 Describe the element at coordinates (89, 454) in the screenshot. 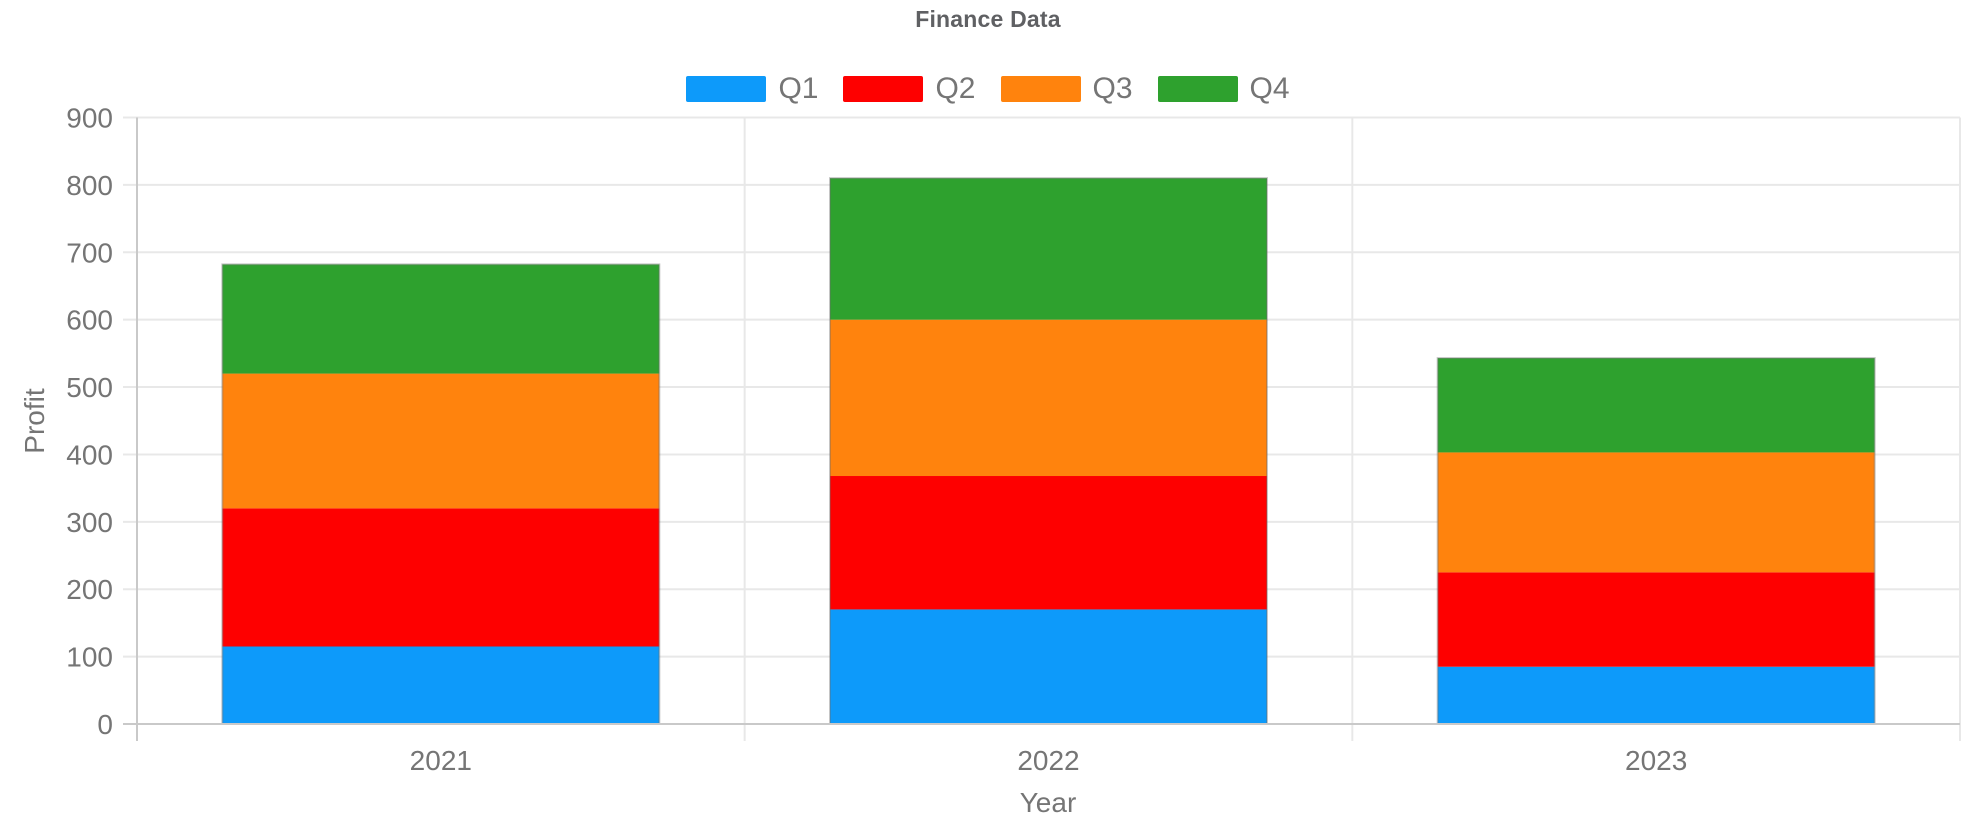

I see `y-tick-label-400: 400` at that location.